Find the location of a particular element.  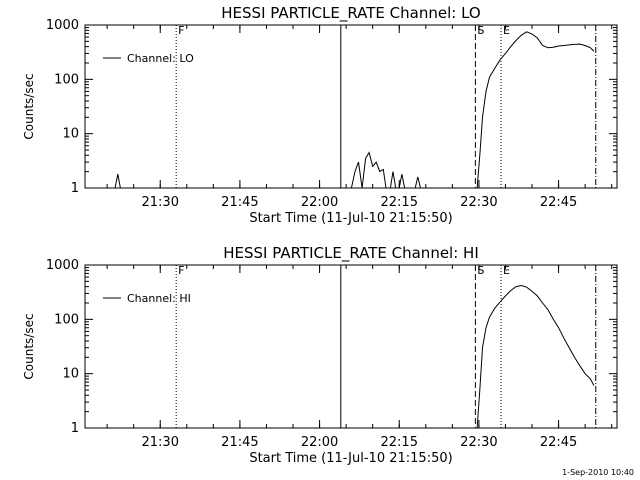

legend-entry: Channel: HI is located at coordinates (159, 298).